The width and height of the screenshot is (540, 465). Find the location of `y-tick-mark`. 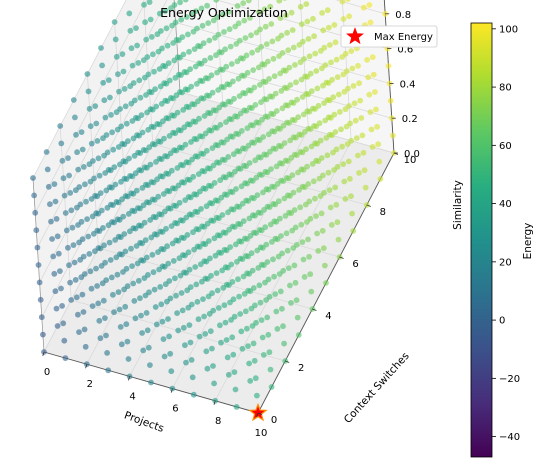

y-tick-mark is located at coordinates (314, 309).